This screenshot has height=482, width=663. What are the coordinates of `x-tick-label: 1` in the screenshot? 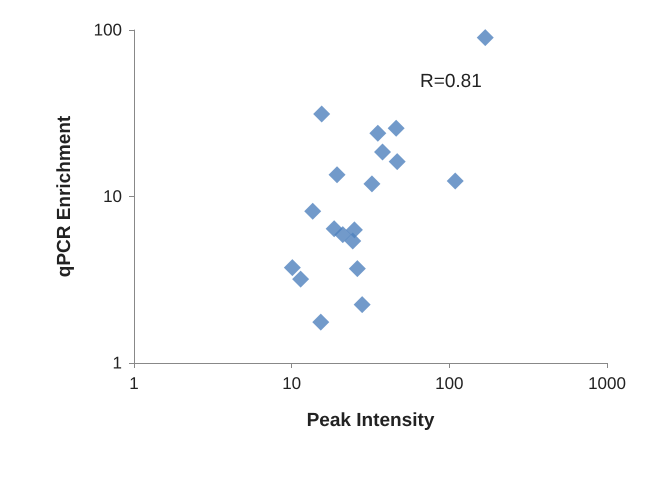 It's located at (134, 383).